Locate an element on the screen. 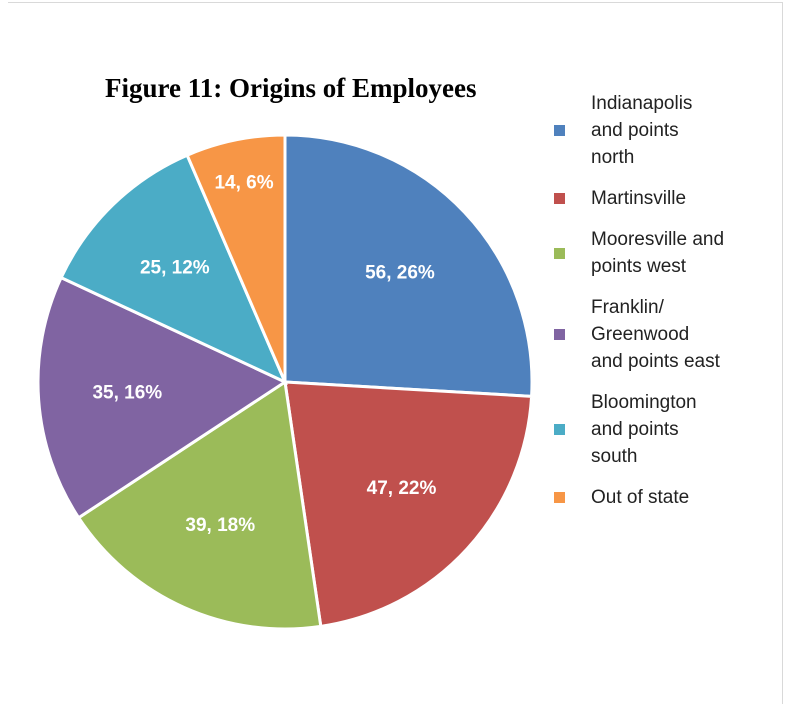  legend-label: Martinsville is located at coordinates (639, 198).